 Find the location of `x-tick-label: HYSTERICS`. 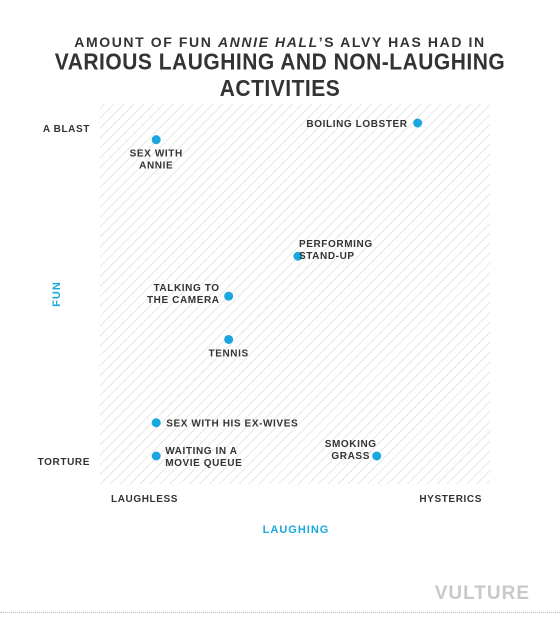

x-tick-label: HYSTERICS is located at coordinates (450, 499).